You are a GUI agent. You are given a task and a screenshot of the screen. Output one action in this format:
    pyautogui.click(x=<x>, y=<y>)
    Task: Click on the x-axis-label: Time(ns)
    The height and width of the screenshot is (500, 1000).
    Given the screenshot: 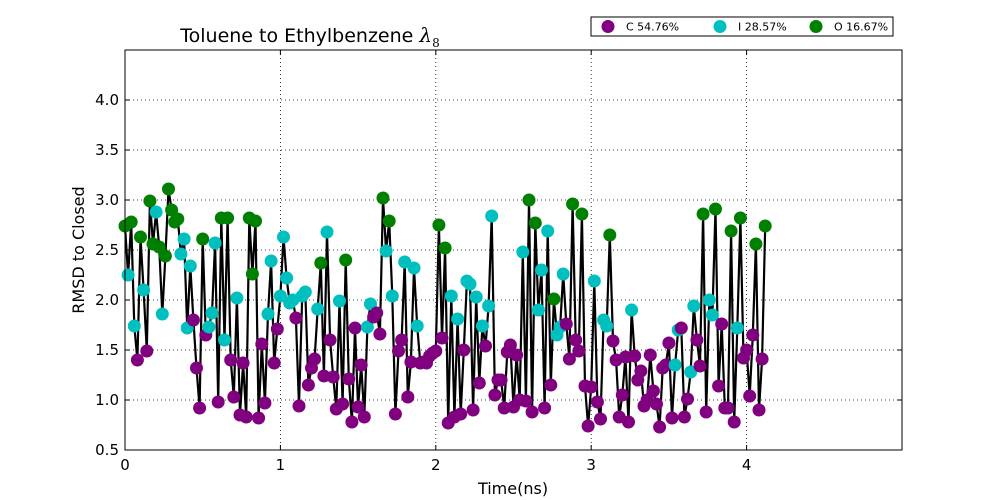 What is the action you would take?
    pyautogui.click(x=512, y=488)
    